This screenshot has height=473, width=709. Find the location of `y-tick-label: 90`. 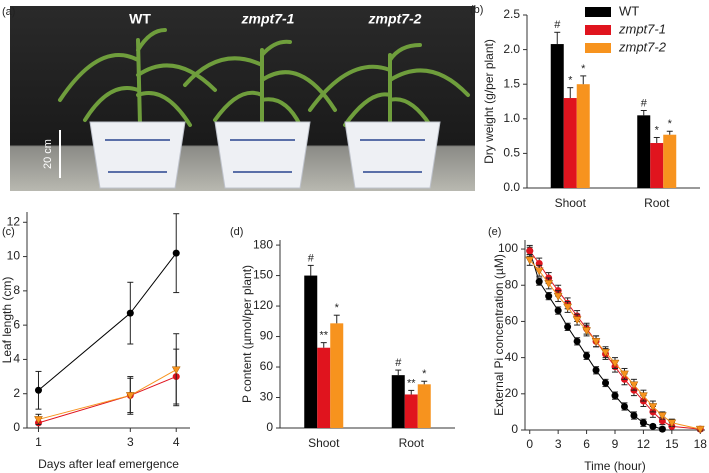

y-tick-label: 90 is located at coordinates (267, 336).